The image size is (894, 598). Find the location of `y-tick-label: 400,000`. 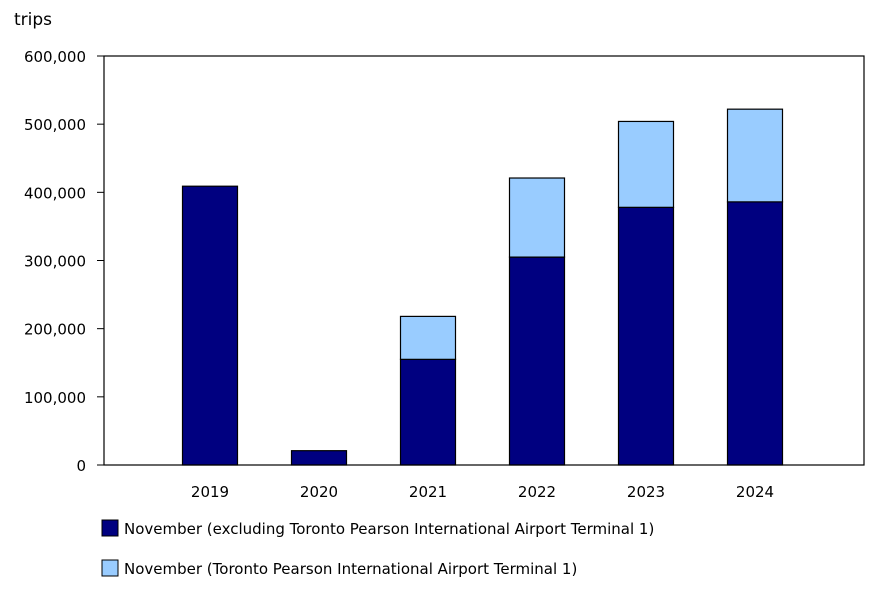

y-tick-label: 400,000 is located at coordinates (55, 193).